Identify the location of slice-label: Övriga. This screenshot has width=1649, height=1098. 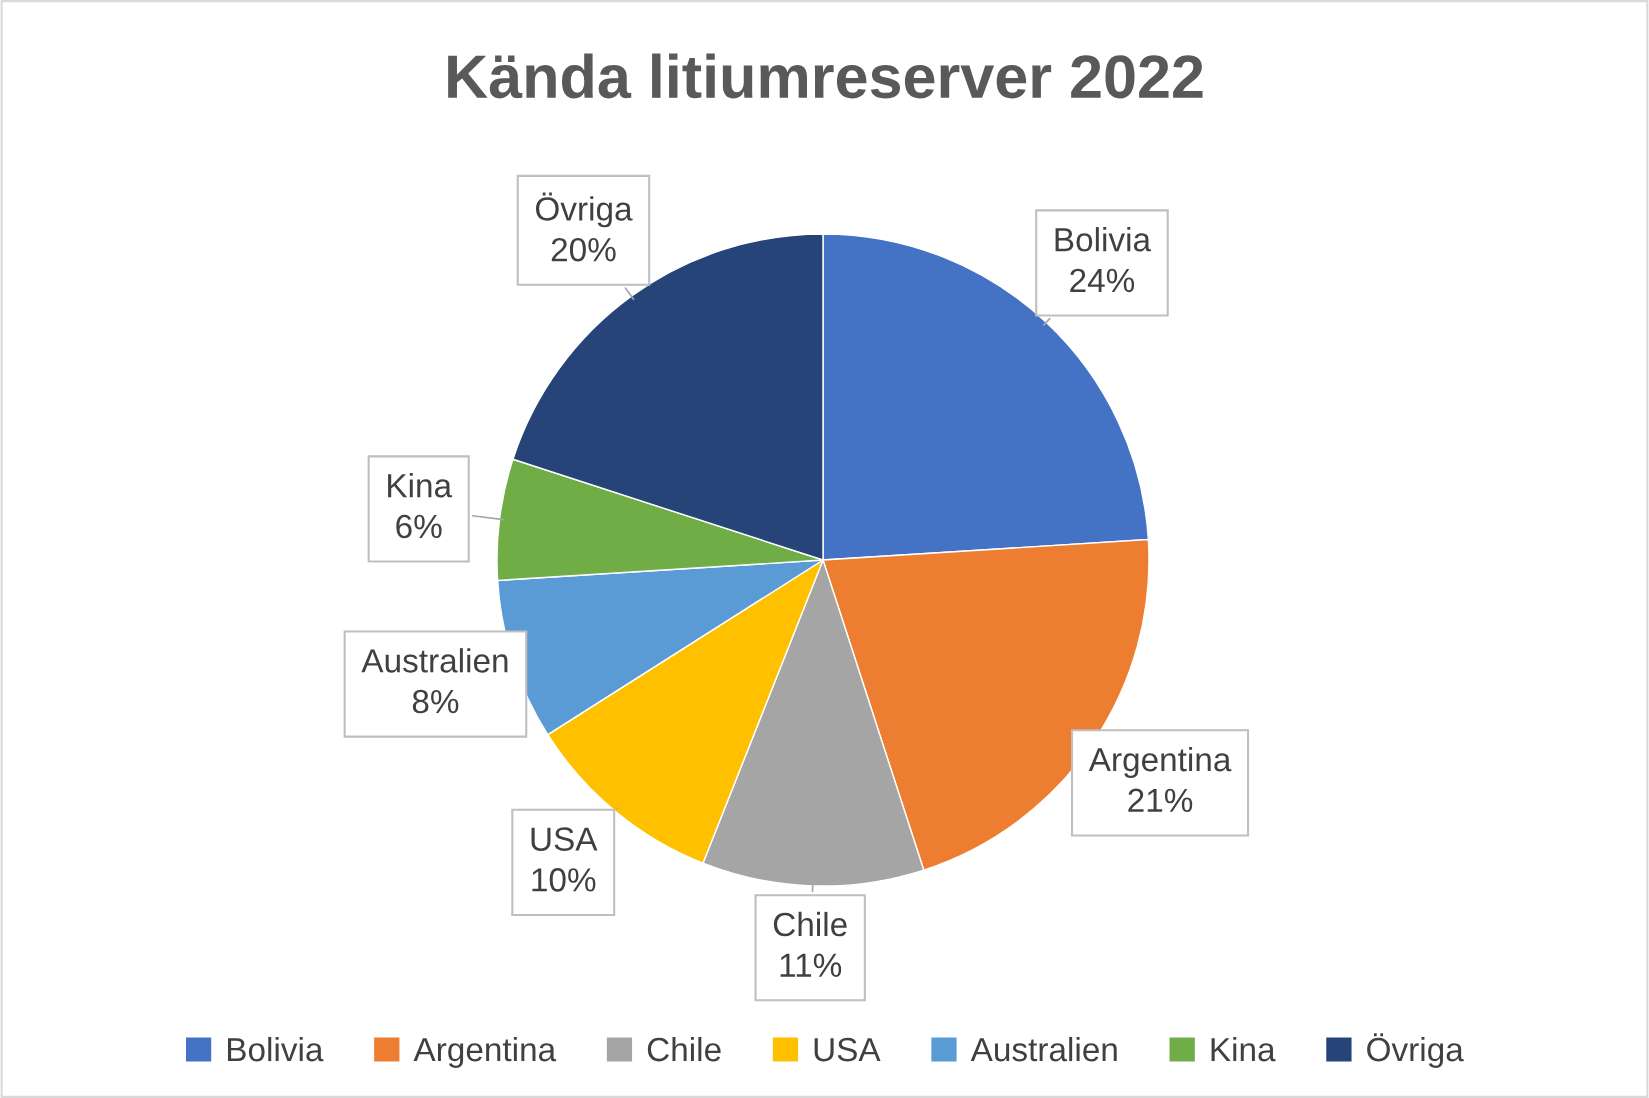
(584, 210).